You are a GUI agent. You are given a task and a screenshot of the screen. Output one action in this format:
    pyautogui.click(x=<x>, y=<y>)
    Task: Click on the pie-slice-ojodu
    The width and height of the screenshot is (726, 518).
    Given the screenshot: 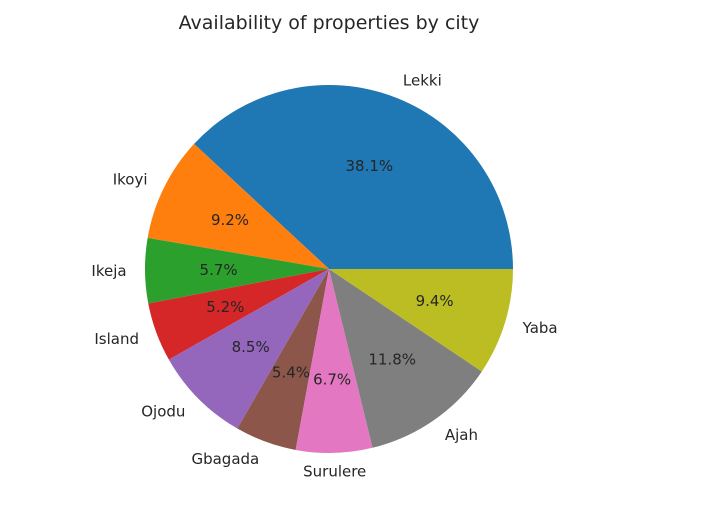 What is the action you would take?
    pyautogui.click(x=248, y=349)
    